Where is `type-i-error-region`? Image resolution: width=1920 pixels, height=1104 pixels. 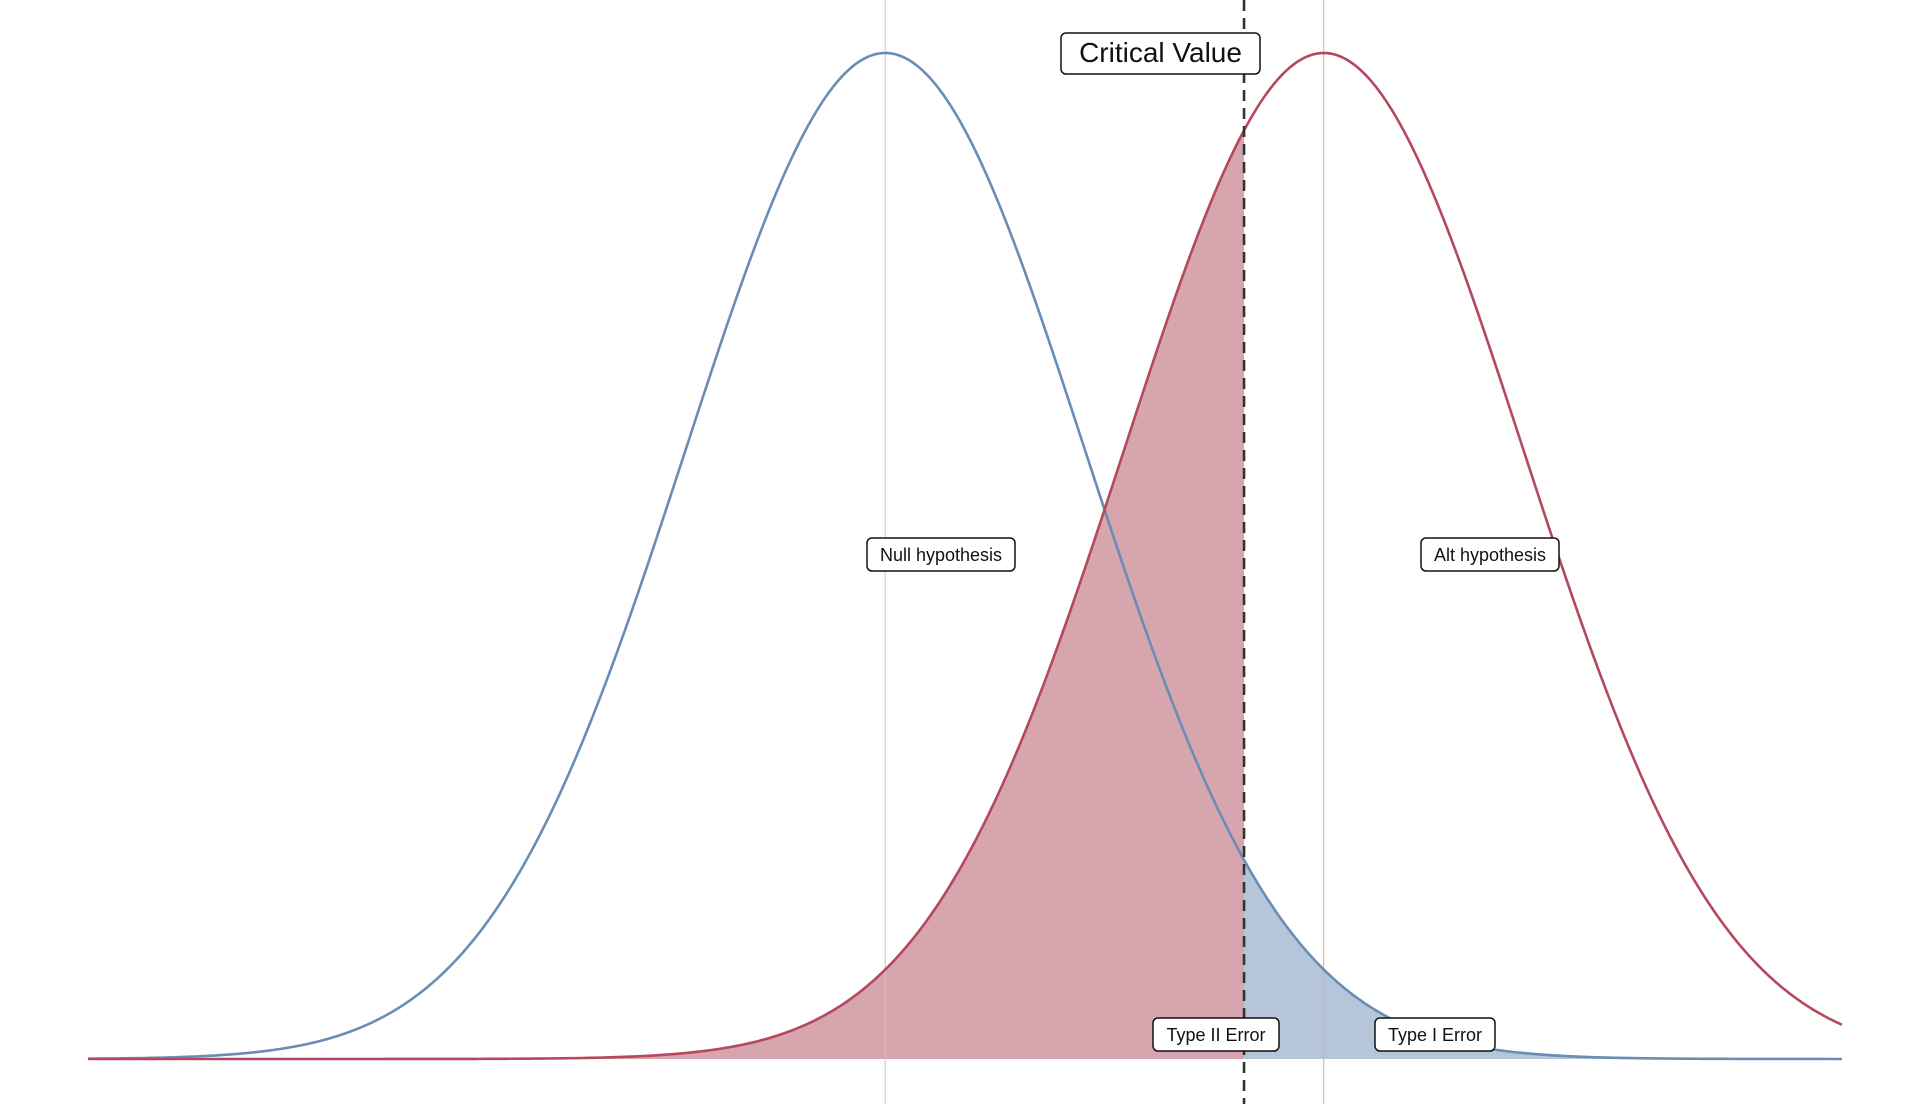
type-i-error-region is located at coordinates (1543, 959).